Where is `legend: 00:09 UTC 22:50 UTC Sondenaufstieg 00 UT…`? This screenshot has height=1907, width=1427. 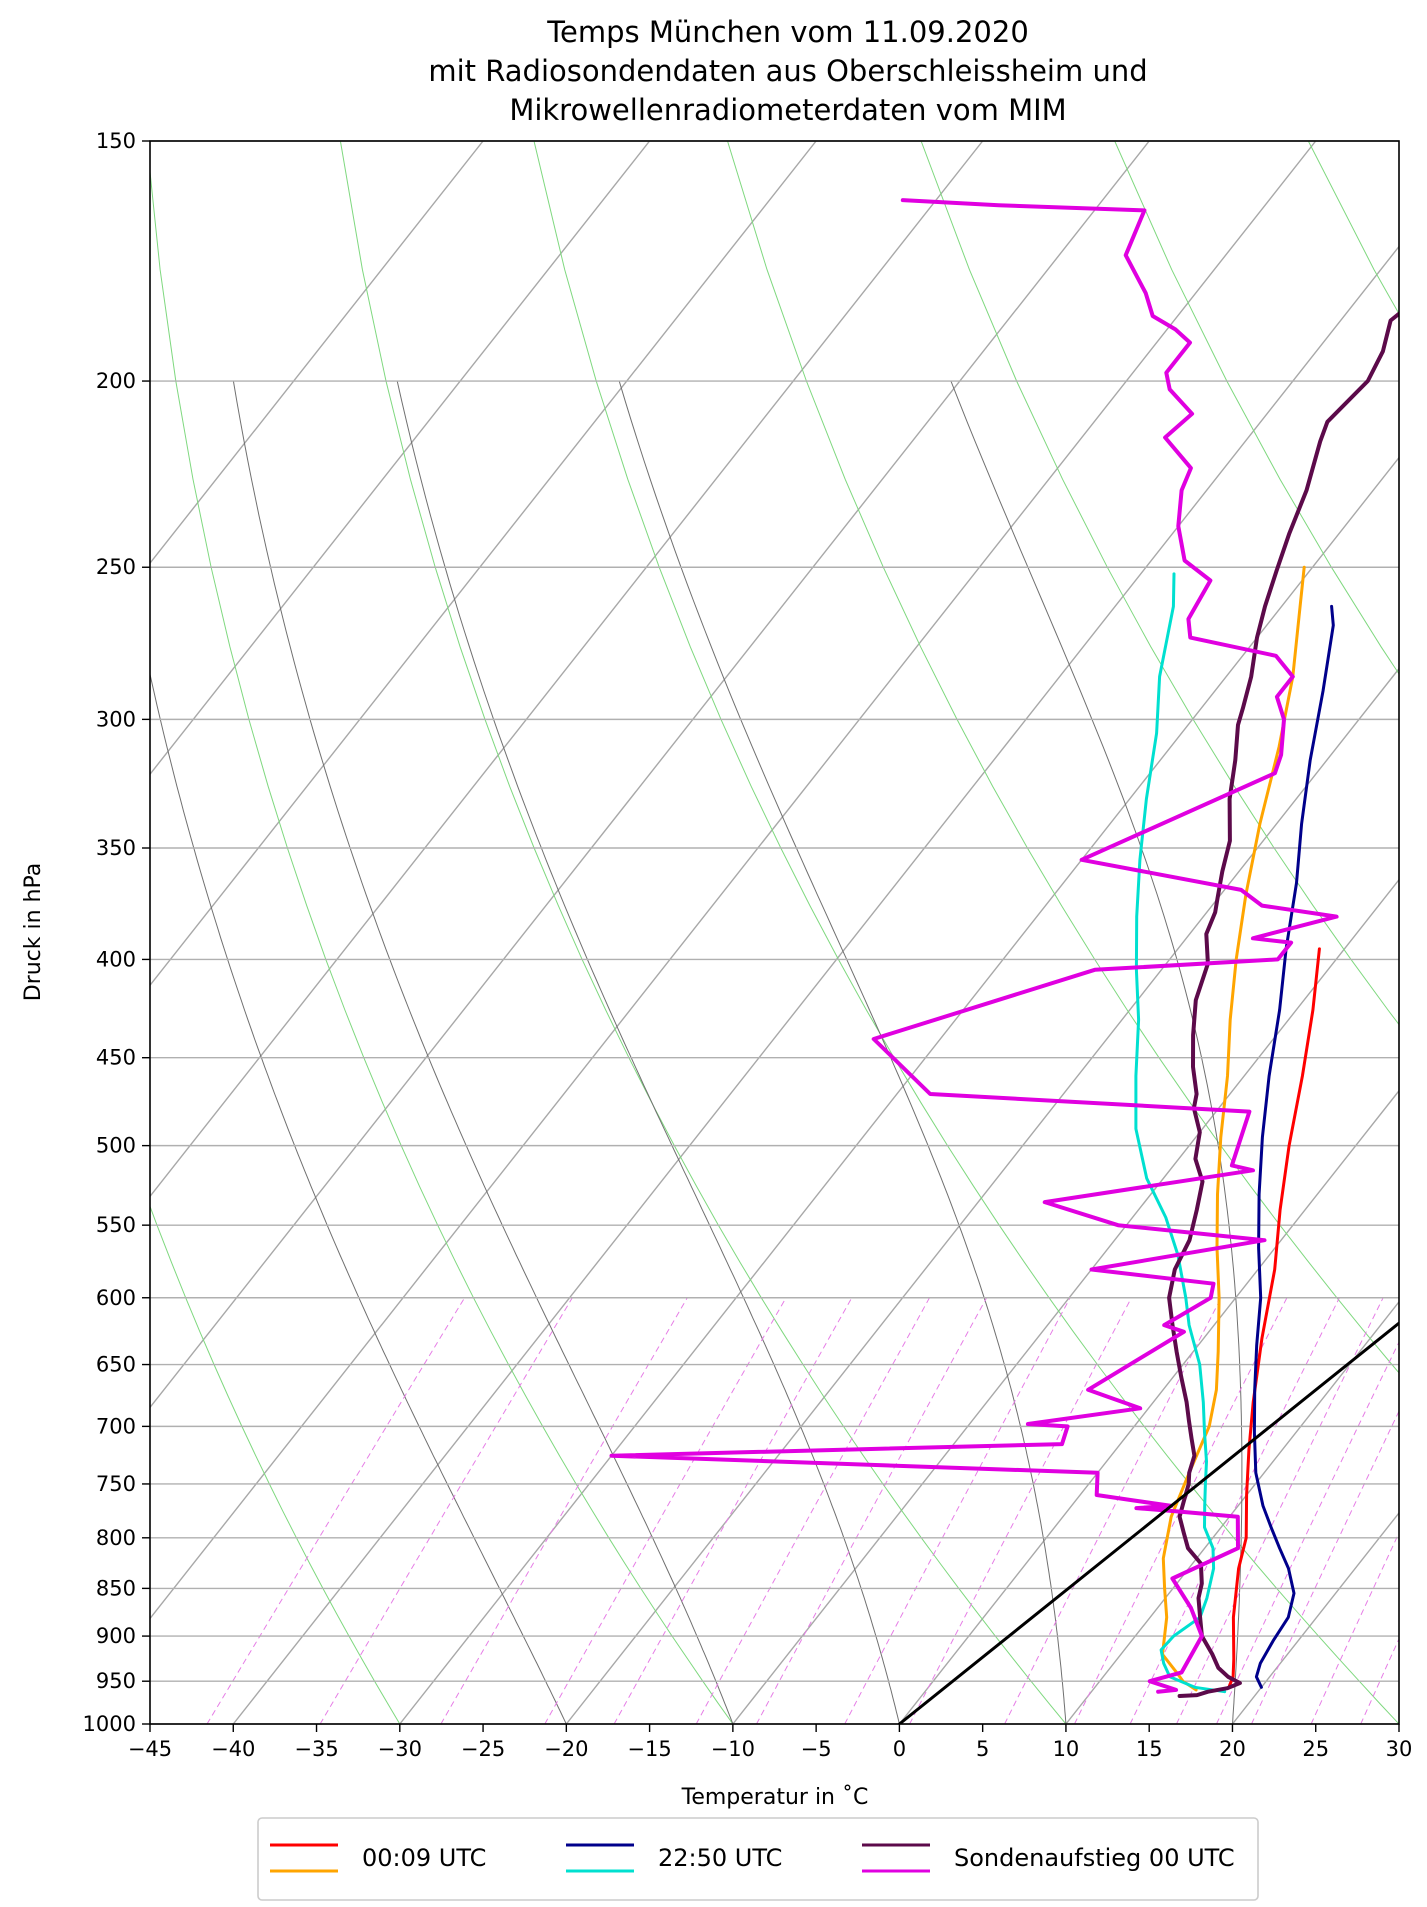 legend: 00:09 UTC 22:50 UTC Sondenaufstieg 00 UT… is located at coordinates (758, 1859).